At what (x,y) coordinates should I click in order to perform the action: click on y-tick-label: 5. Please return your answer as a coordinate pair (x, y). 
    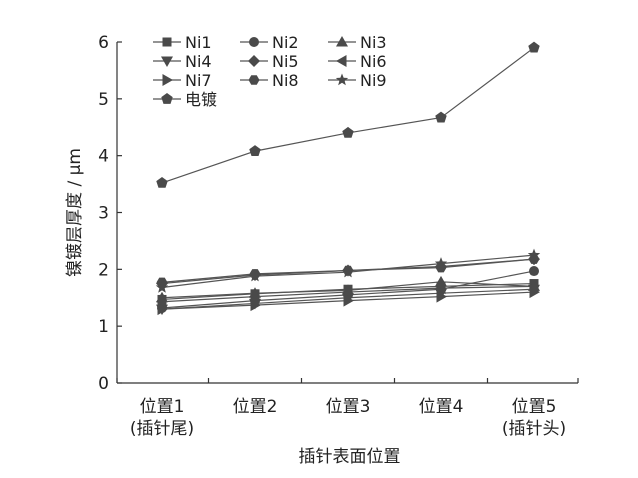
    Looking at the image, I should click on (103, 100).